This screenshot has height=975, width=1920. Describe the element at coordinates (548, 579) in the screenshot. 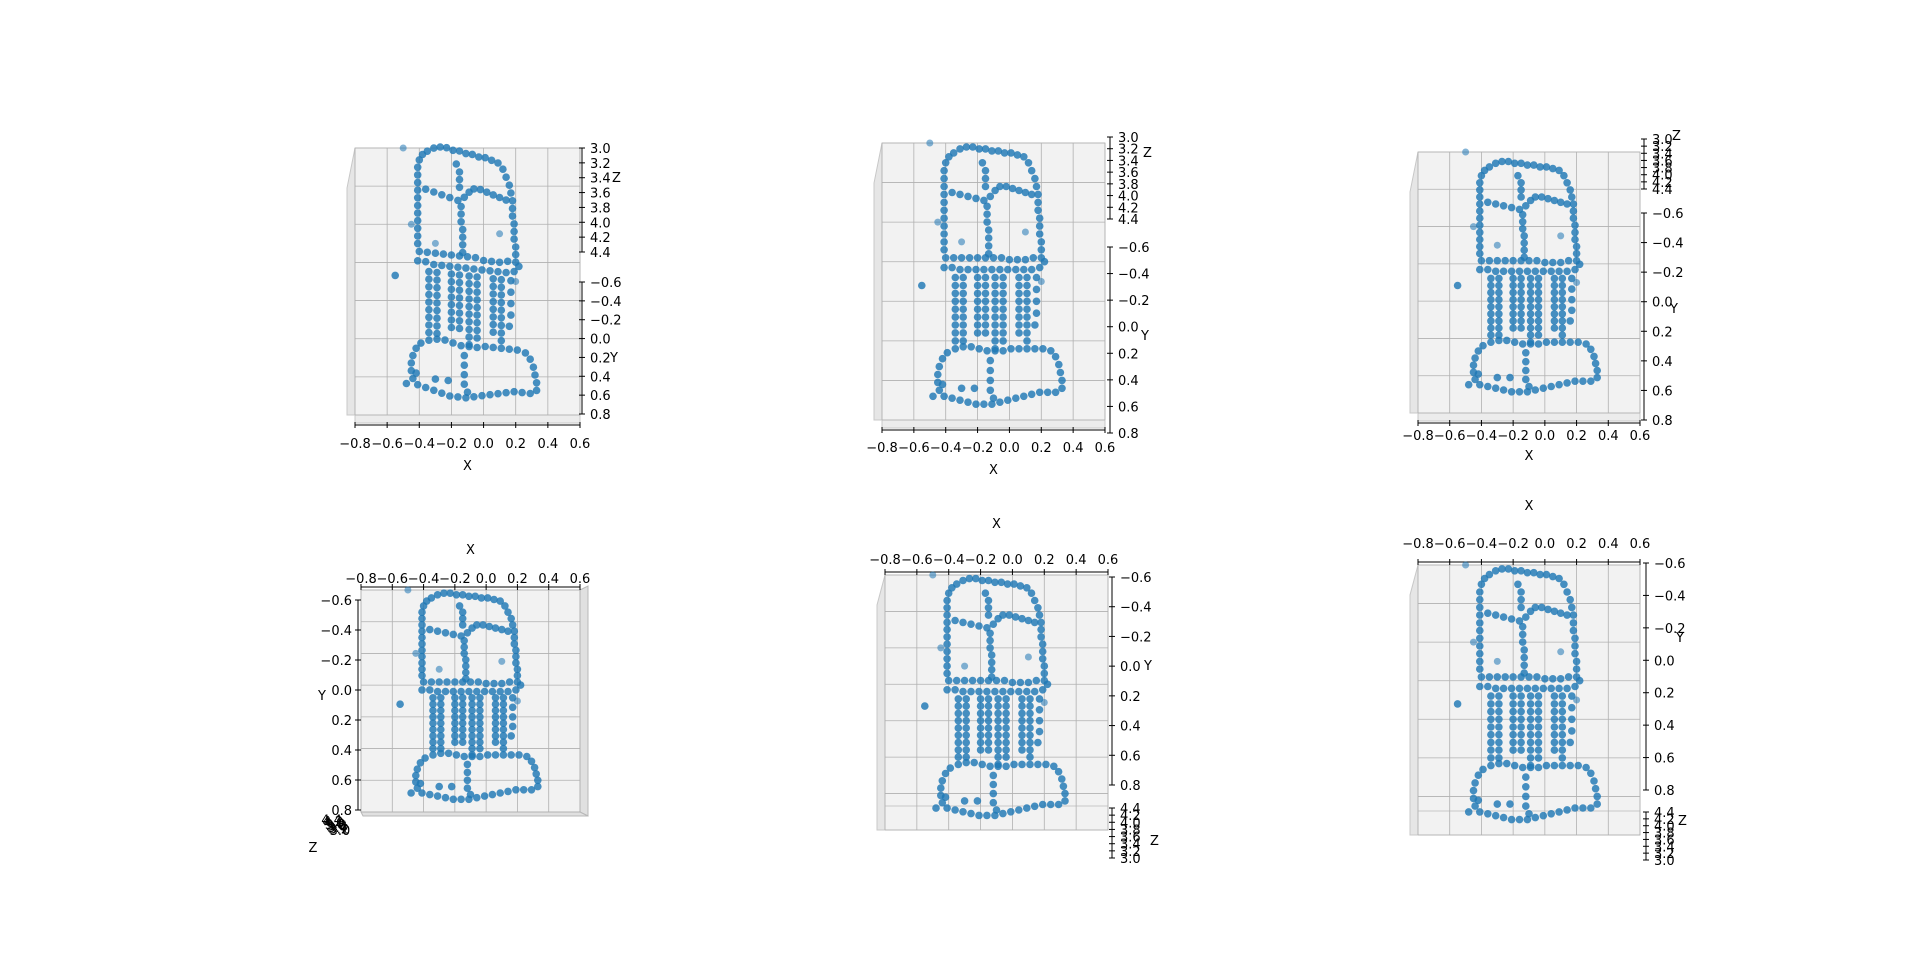

I see `x-tick-label: 0.4` at that location.